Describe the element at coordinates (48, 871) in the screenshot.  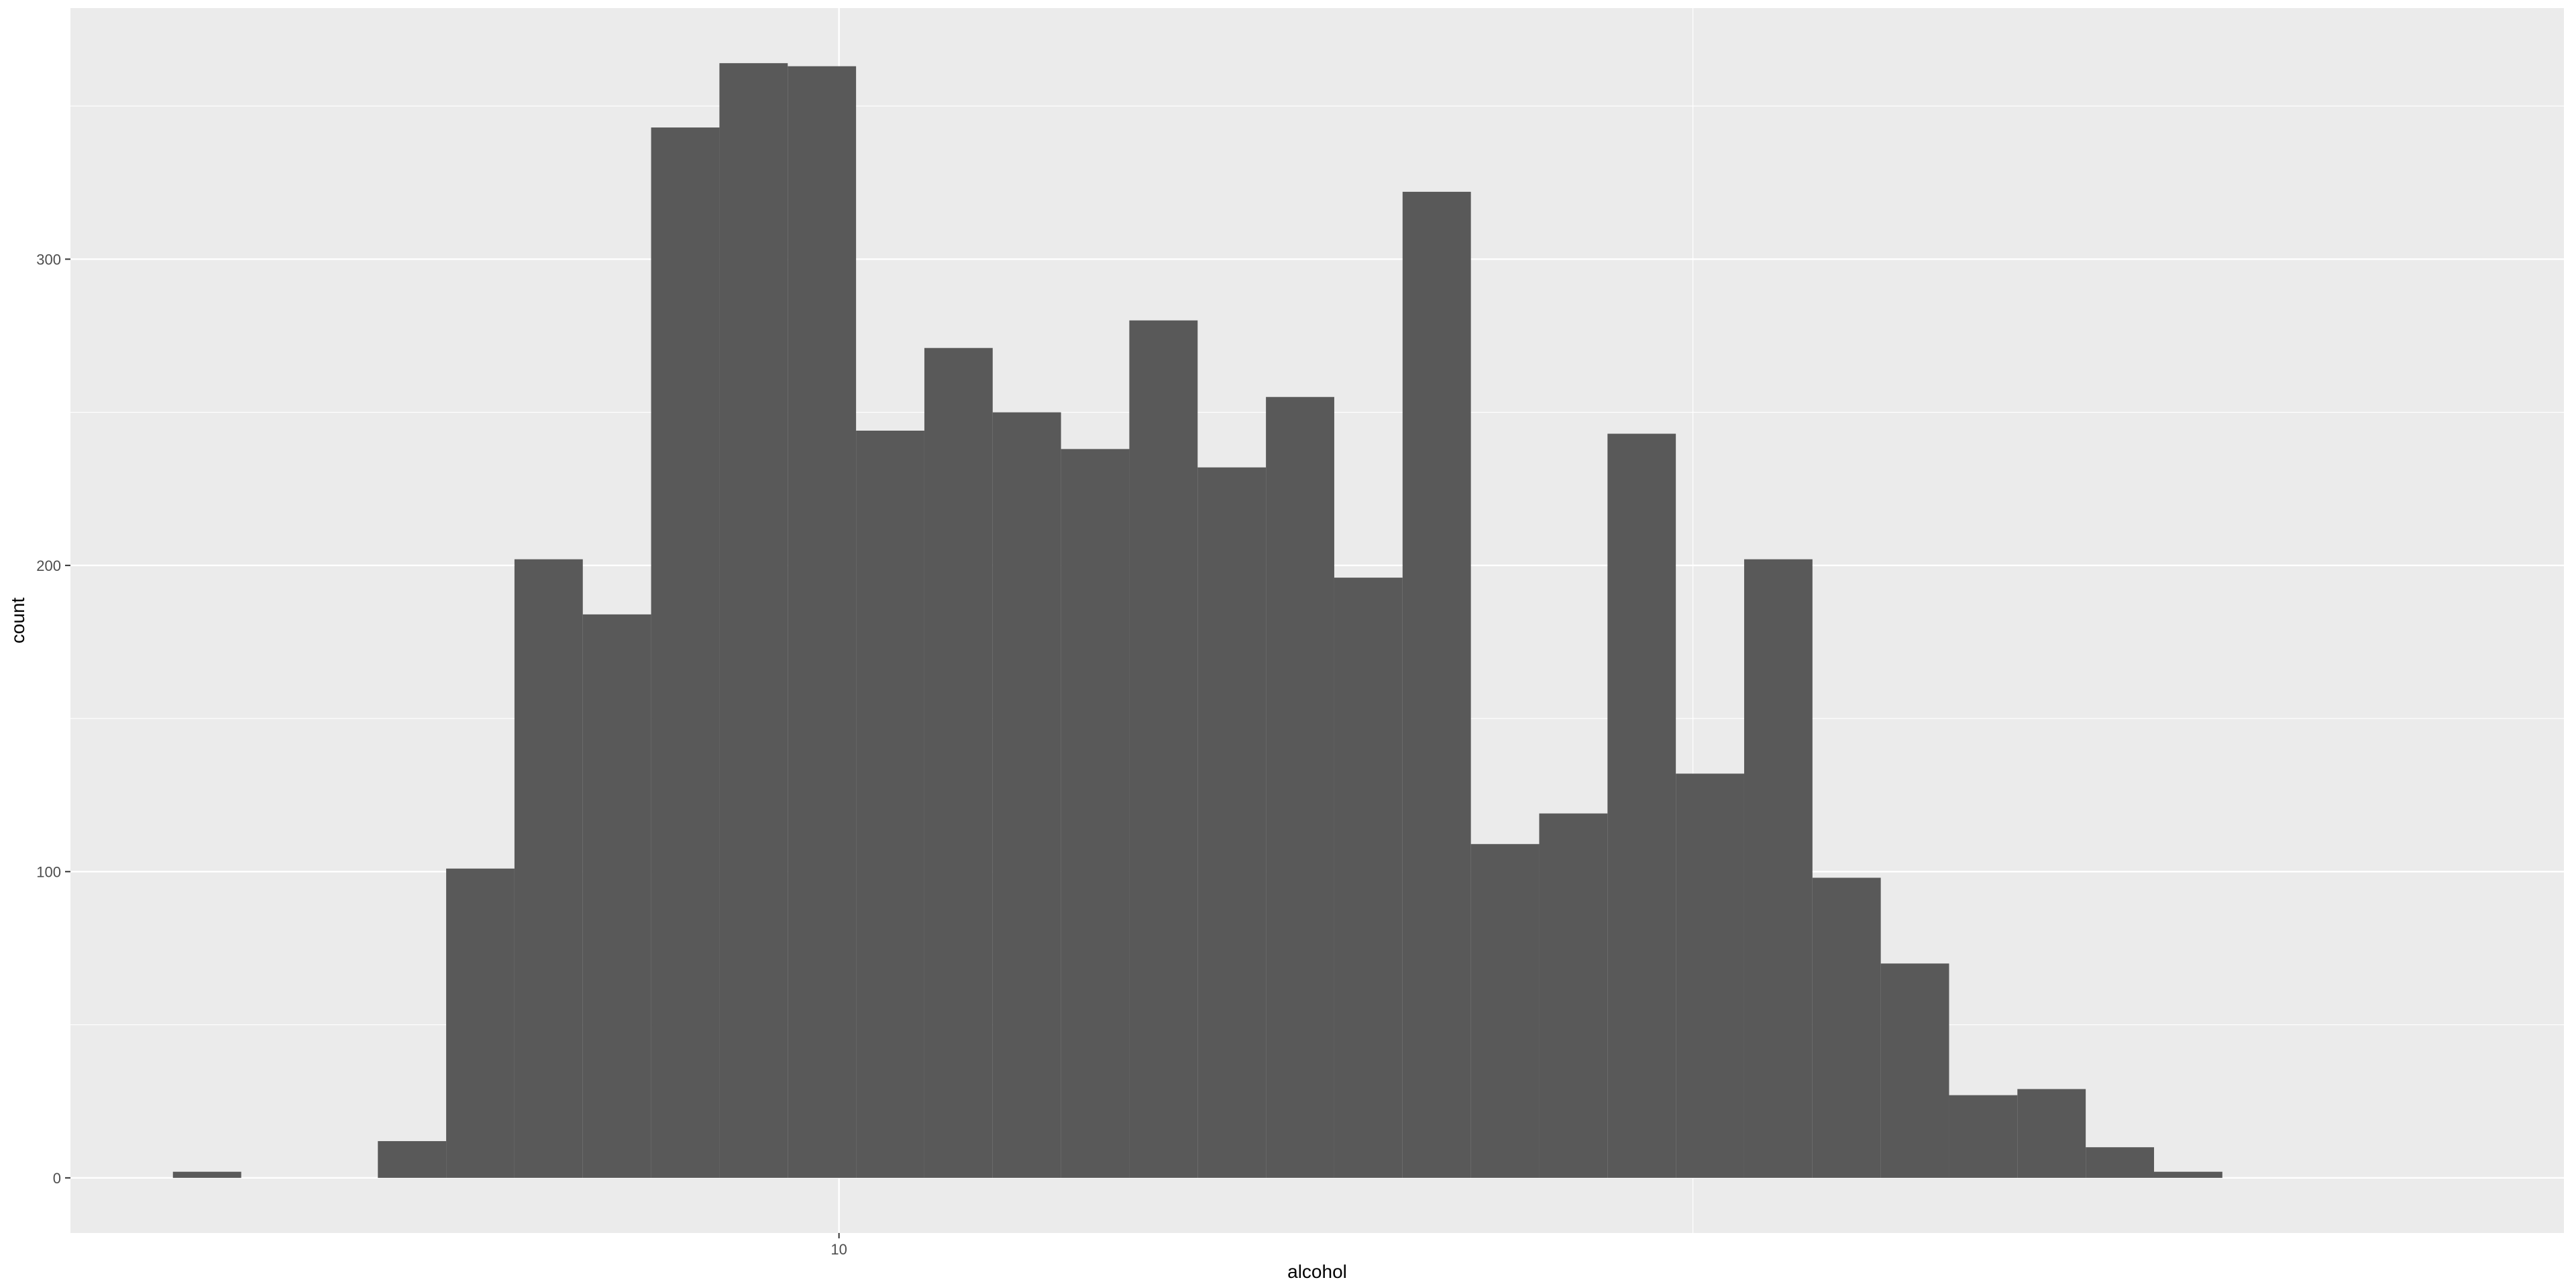
I see `y-tick-label: 100` at that location.